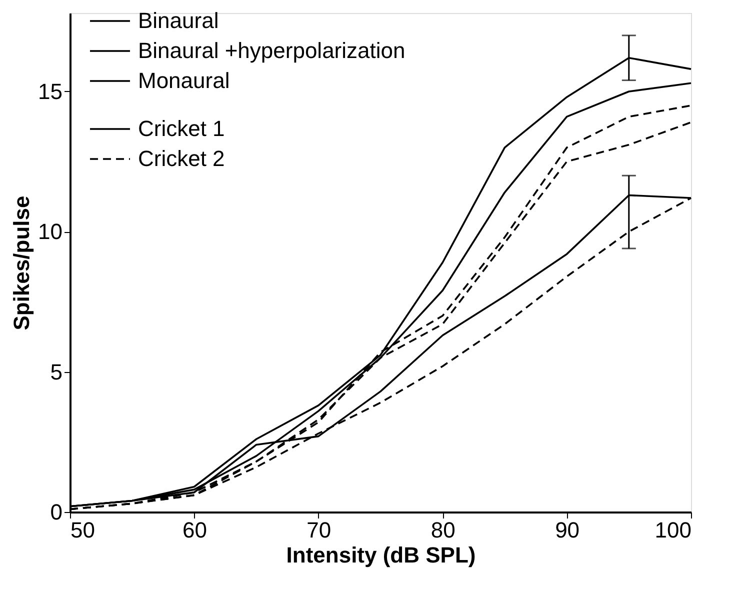  What do you see at coordinates (567, 530) in the screenshot?
I see `x-tick-label: 90` at bounding box center [567, 530].